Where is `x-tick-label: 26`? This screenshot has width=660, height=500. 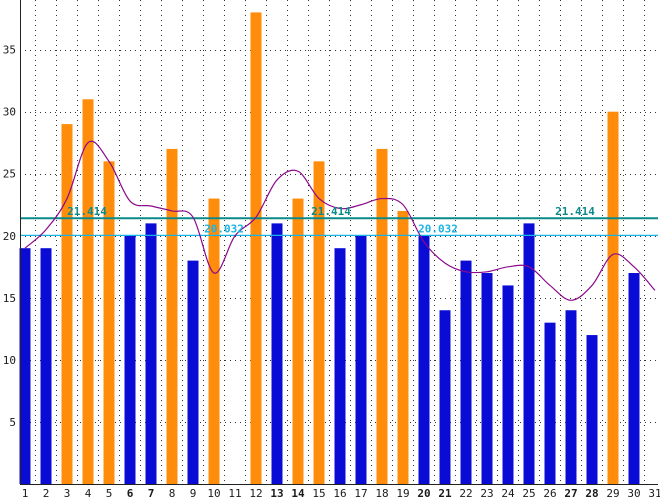
x-tick-label: 26 is located at coordinates (549, 493).